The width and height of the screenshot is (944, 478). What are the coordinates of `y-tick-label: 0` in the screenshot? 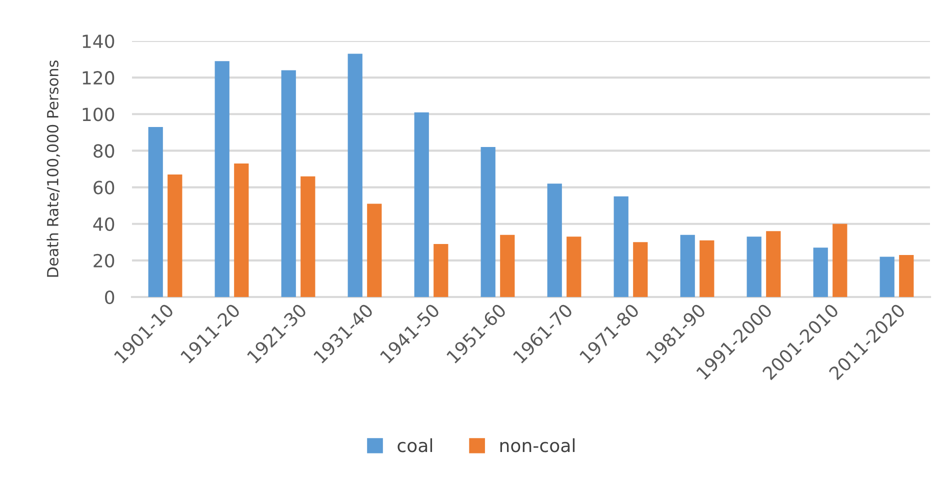 It's located at (109, 297).